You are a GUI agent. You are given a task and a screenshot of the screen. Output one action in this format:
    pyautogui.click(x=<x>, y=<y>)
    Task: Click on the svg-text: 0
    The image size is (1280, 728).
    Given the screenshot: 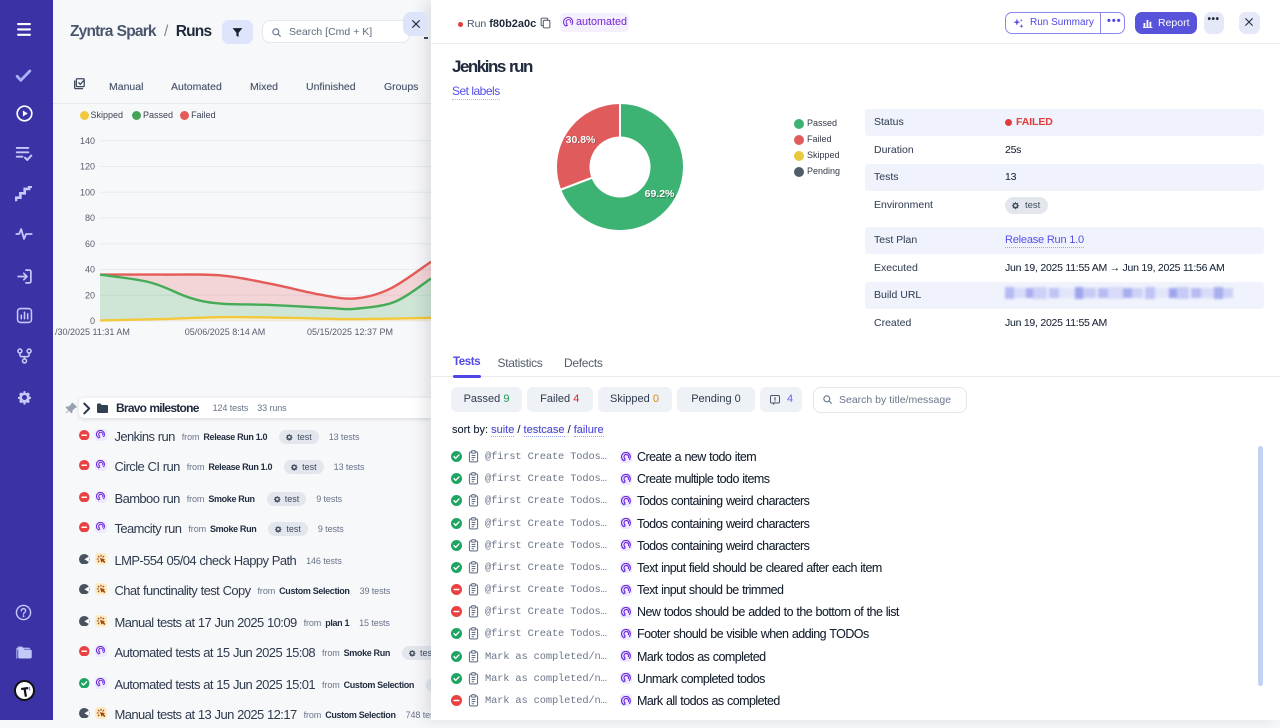 What is the action you would take?
    pyautogui.click(x=92, y=321)
    